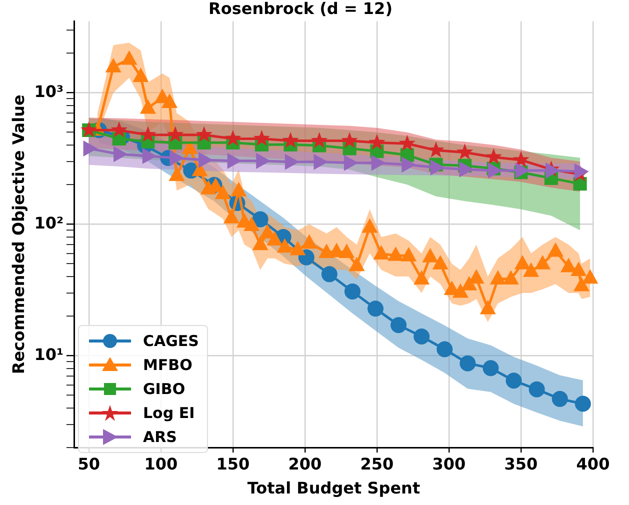 This screenshot has width=629, height=505. Describe the element at coordinates (164, 389) in the screenshot. I see `legend-label: GIBO` at that location.